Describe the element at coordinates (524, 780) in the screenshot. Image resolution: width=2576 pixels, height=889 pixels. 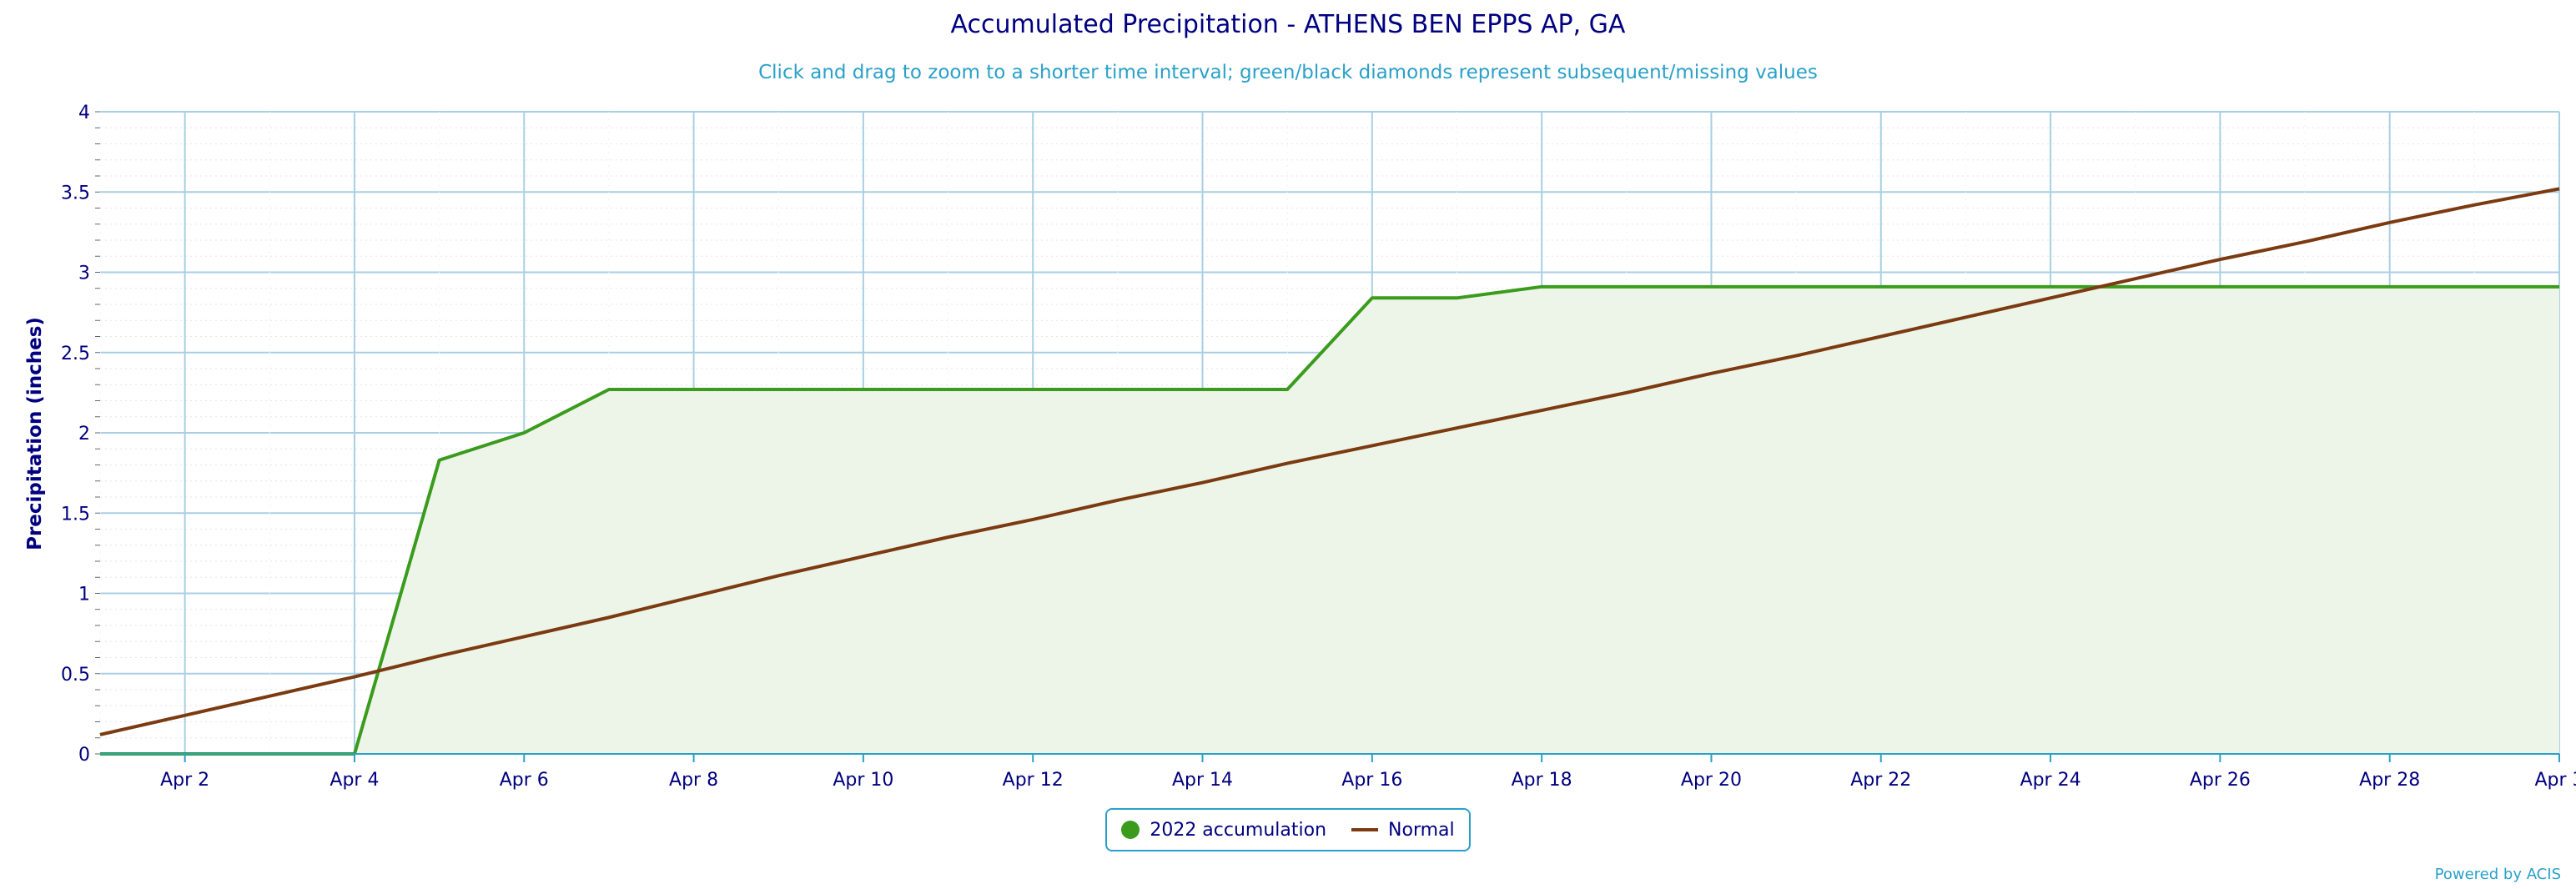
I see `x-tick-label: Apr 6` at that location.